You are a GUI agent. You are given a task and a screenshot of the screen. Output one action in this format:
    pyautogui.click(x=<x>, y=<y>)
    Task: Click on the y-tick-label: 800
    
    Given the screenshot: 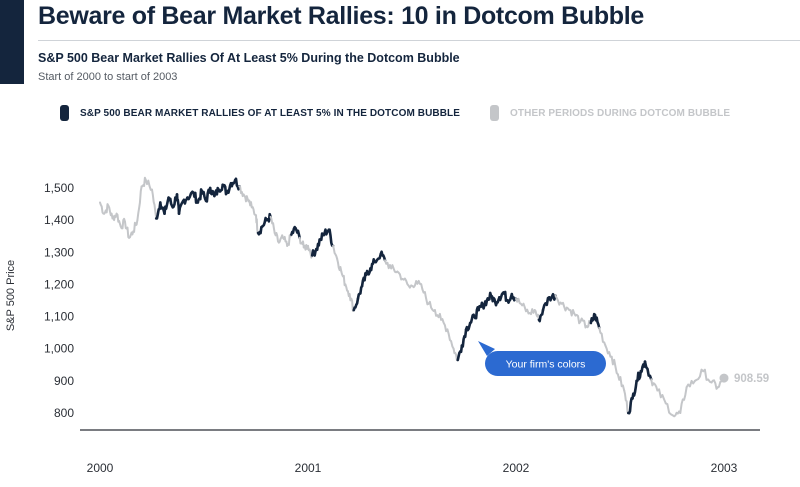 What is the action you would take?
    pyautogui.click(x=64, y=413)
    